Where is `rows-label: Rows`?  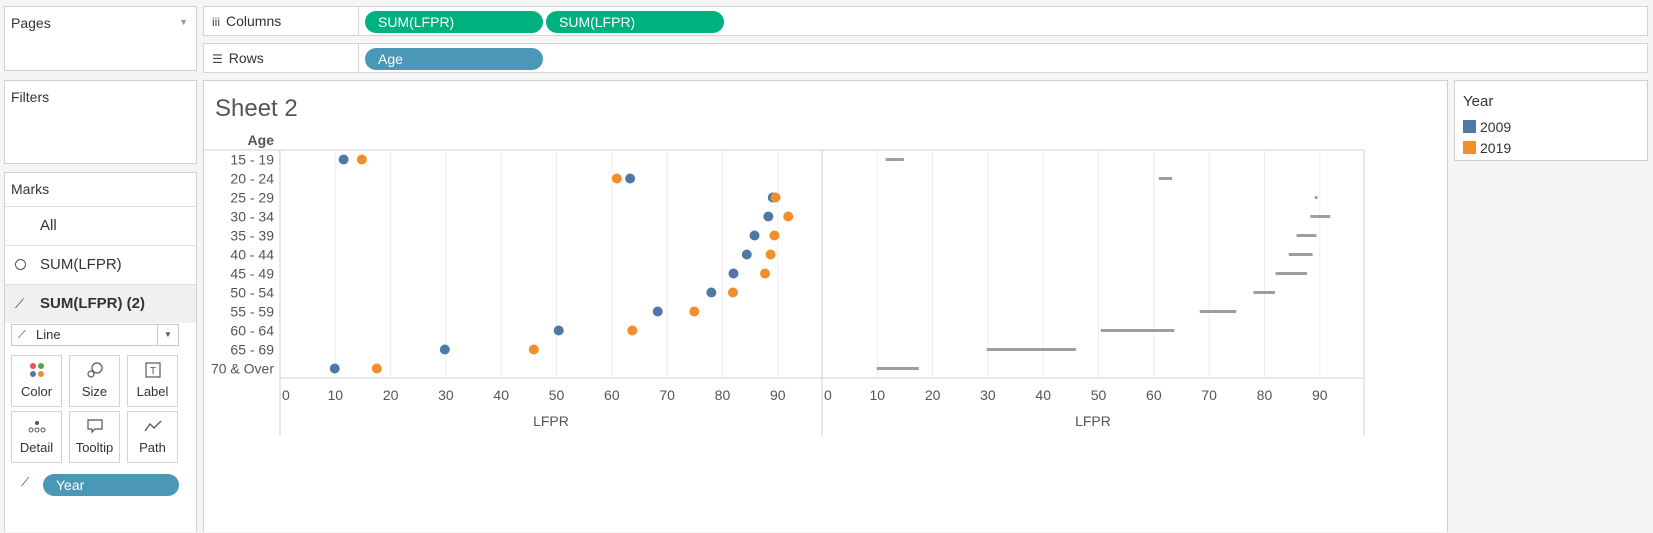 rows-label: Rows is located at coordinates (246, 58).